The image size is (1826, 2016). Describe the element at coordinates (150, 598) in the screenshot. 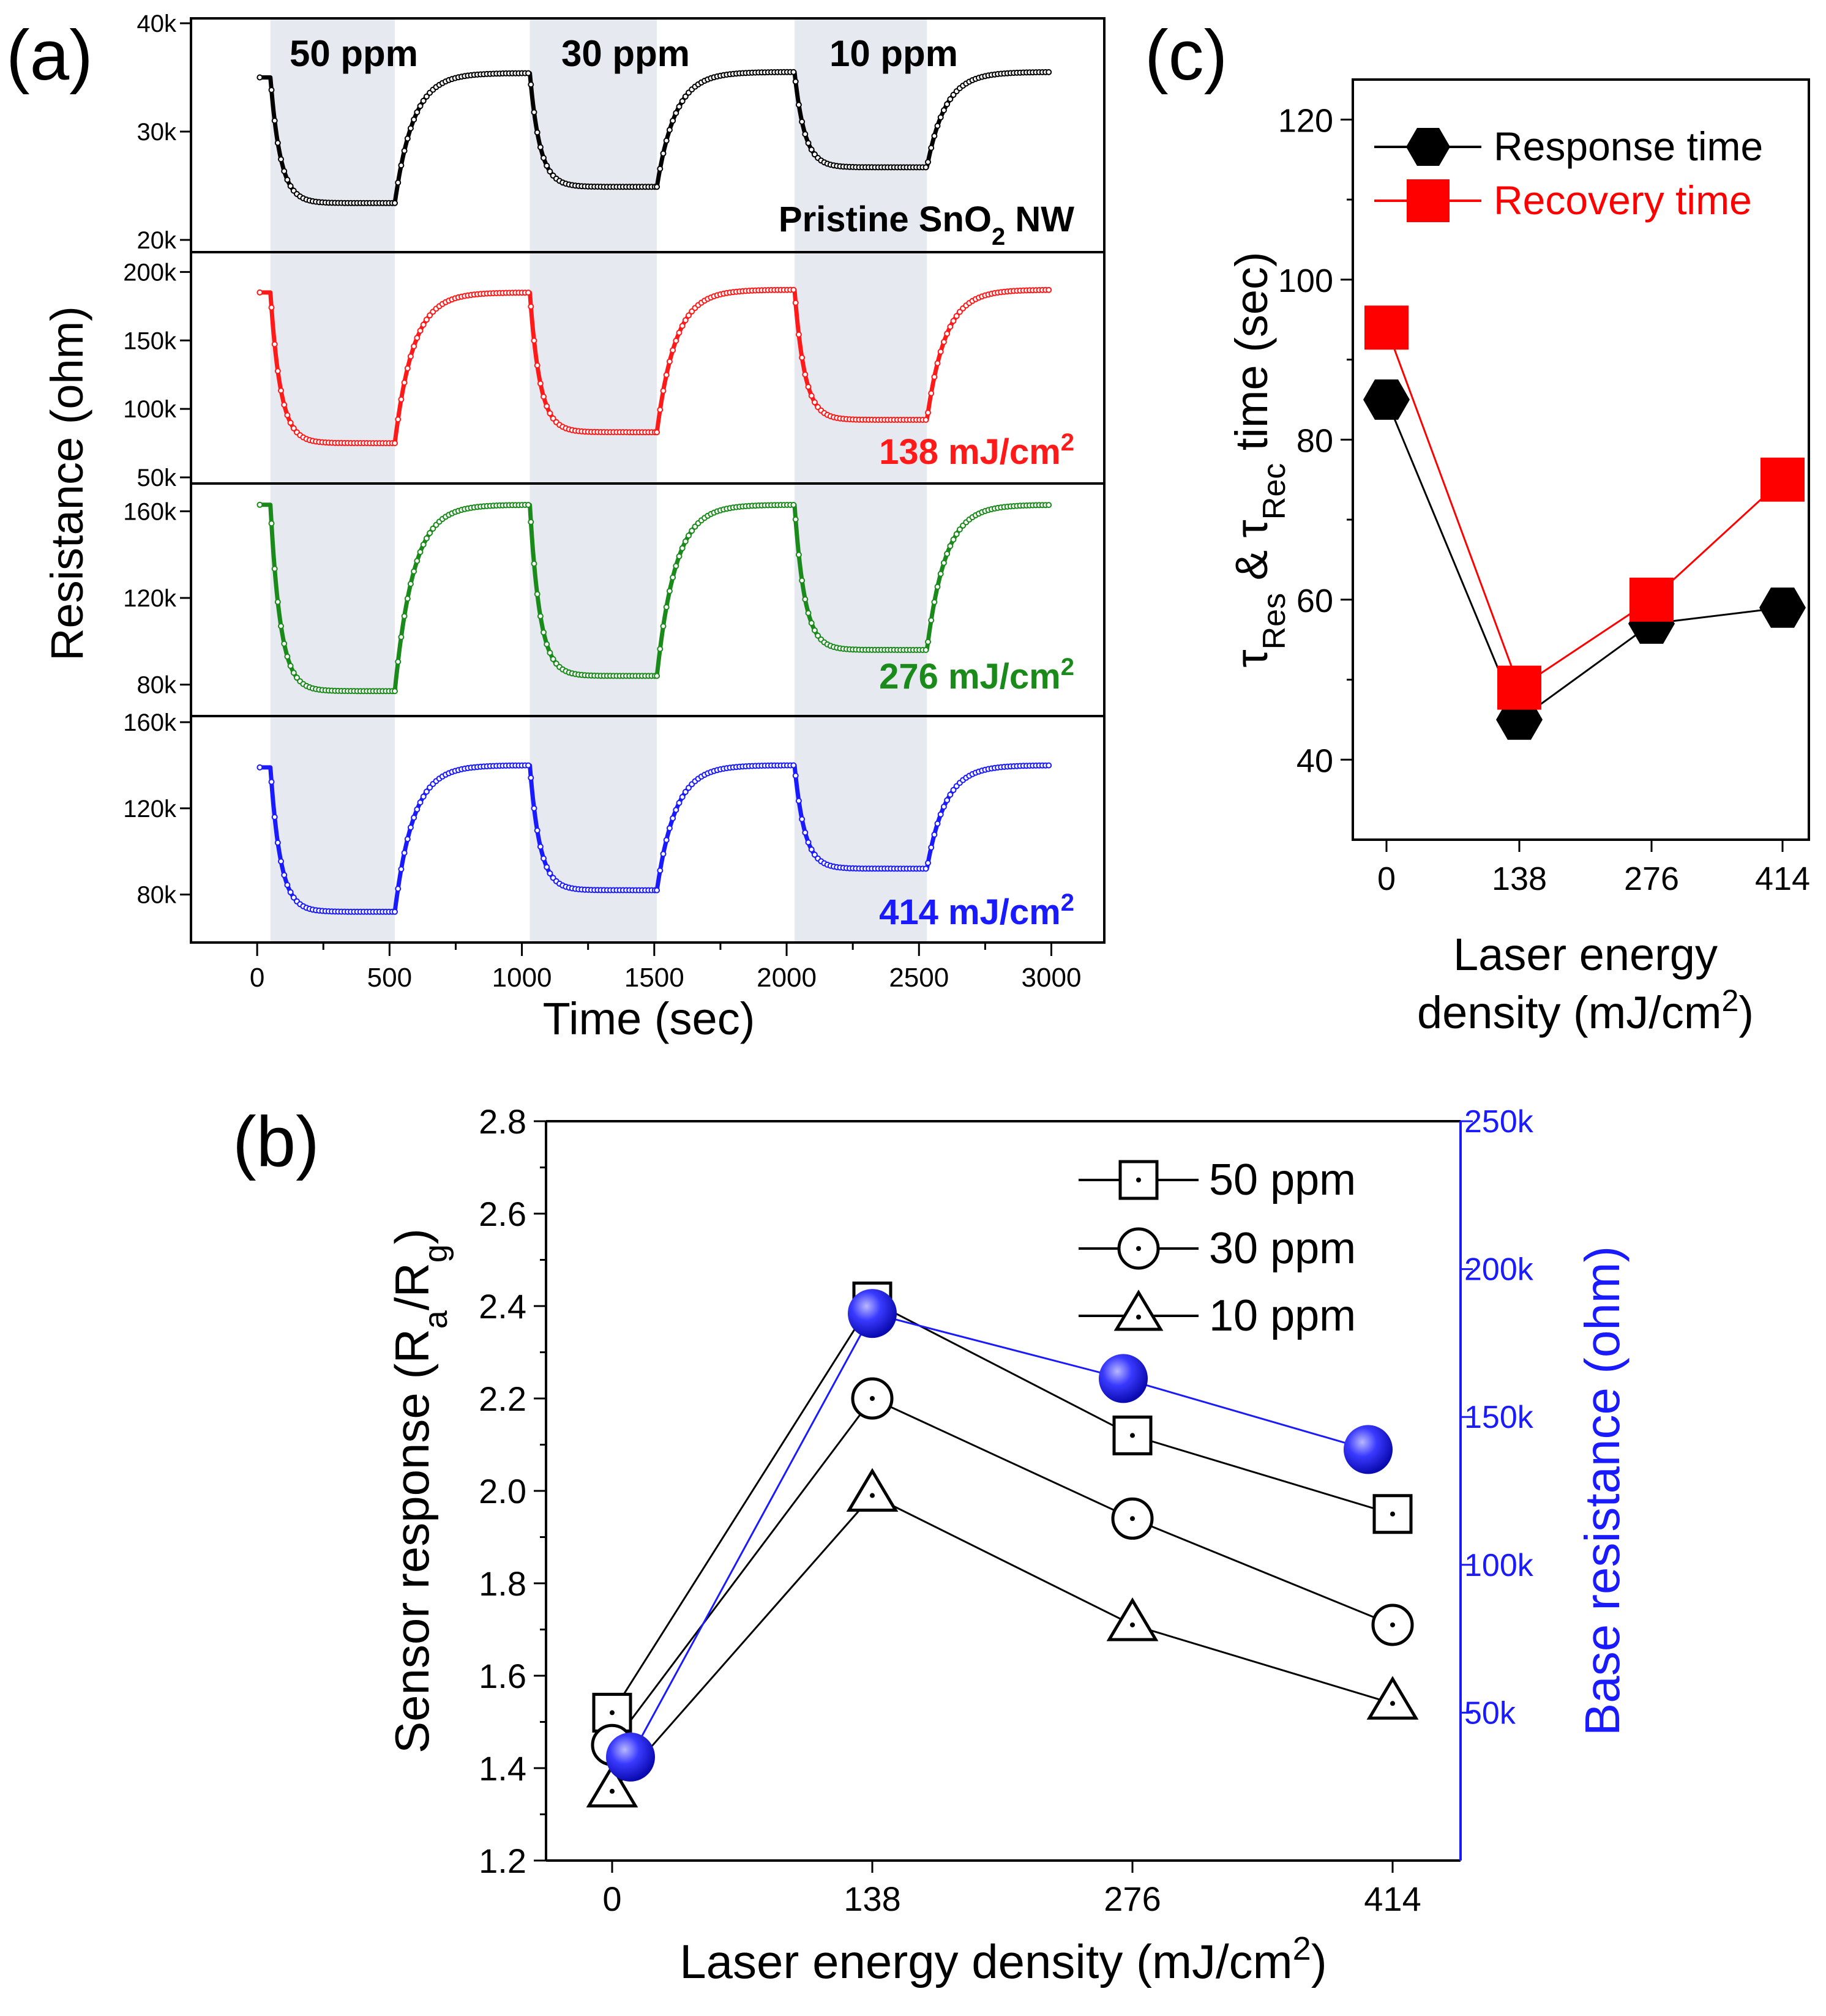

I see `a-ytick-label-2-1: 120k` at that location.